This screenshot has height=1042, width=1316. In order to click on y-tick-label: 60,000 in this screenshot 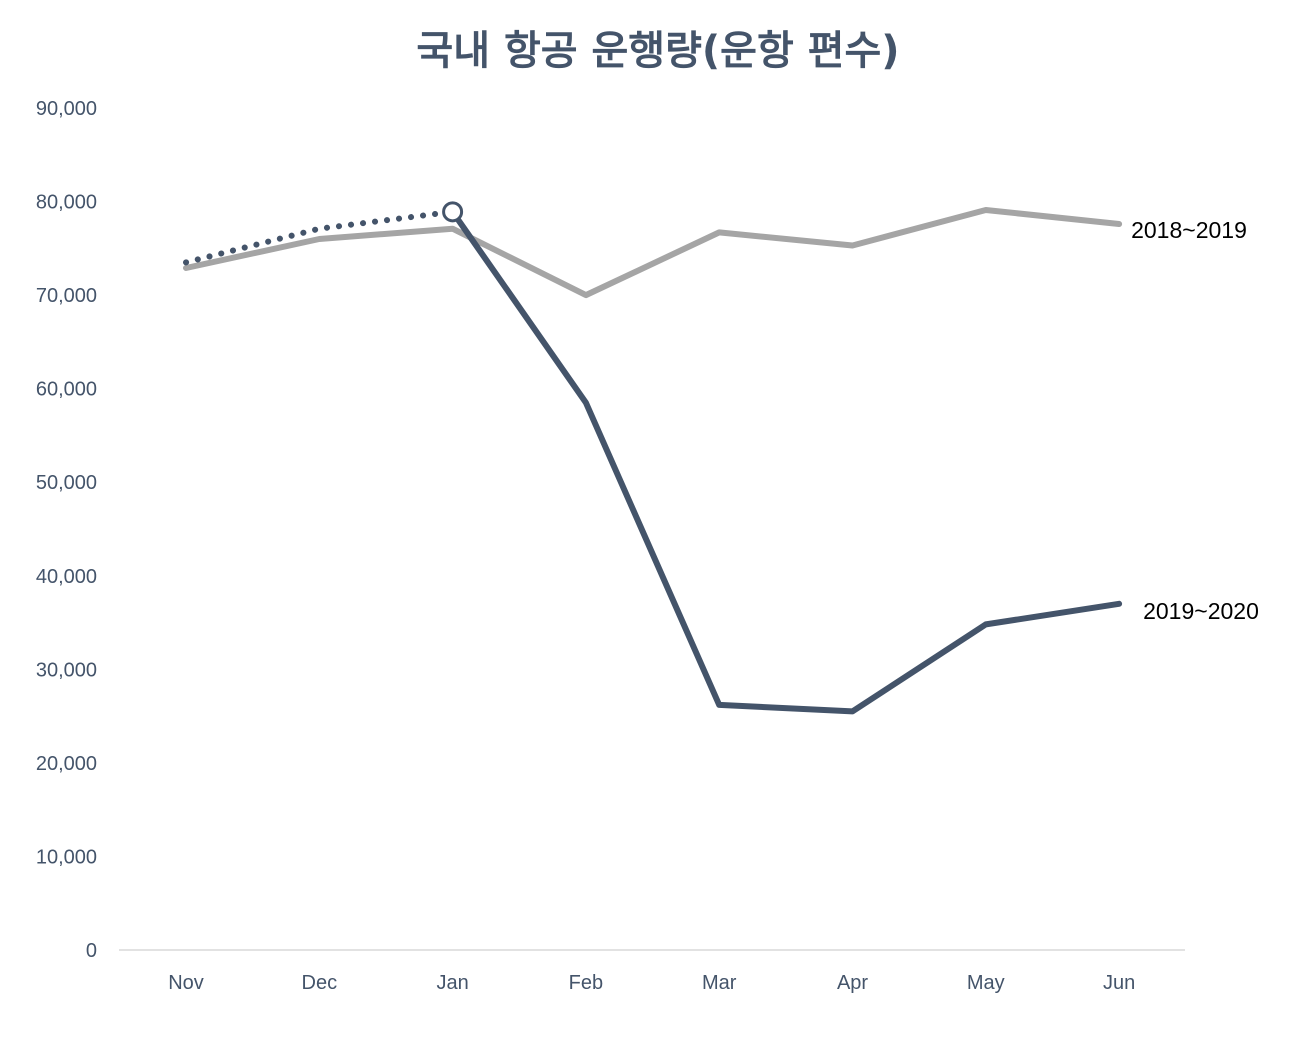, I will do `click(66, 390)`.